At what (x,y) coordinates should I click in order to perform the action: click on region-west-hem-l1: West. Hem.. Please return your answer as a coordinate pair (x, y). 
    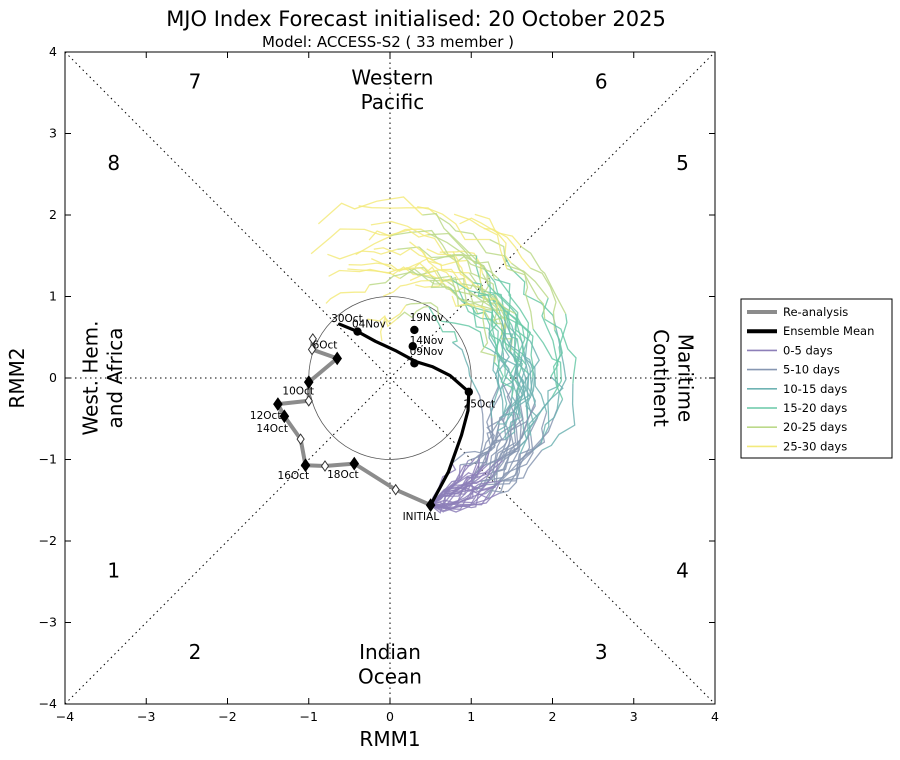
    Looking at the image, I should click on (91, 377).